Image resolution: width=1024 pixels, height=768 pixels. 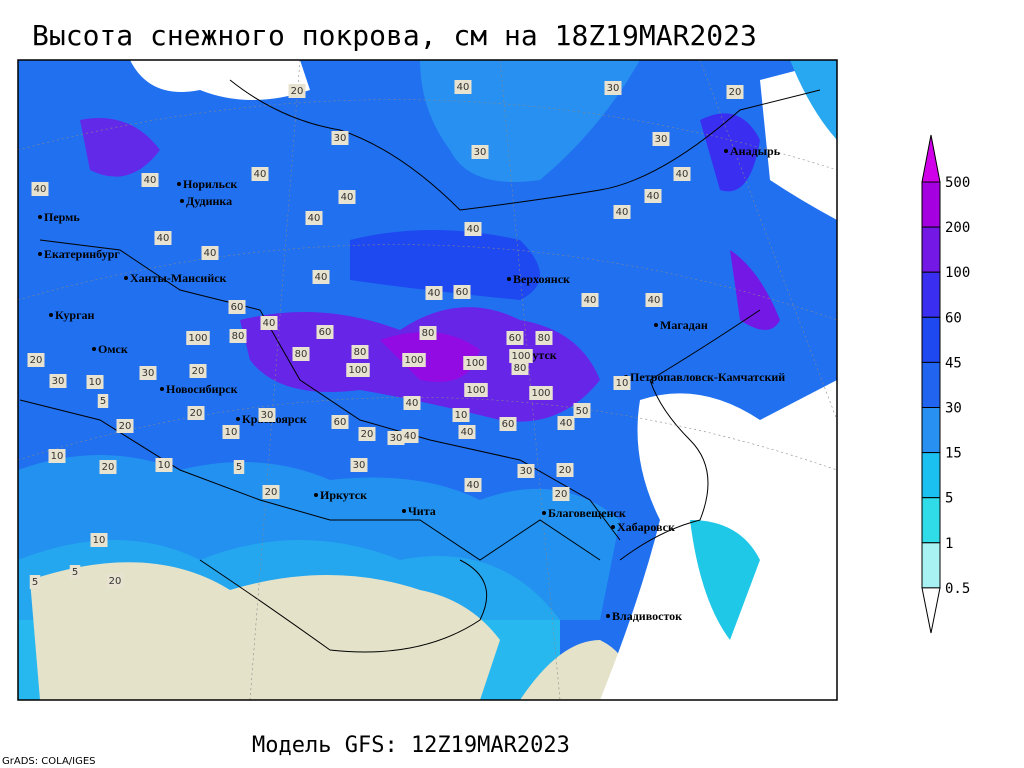 What do you see at coordinates (953, 363) in the screenshot?
I see `colorbar-label: 45` at bounding box center [953, 363].